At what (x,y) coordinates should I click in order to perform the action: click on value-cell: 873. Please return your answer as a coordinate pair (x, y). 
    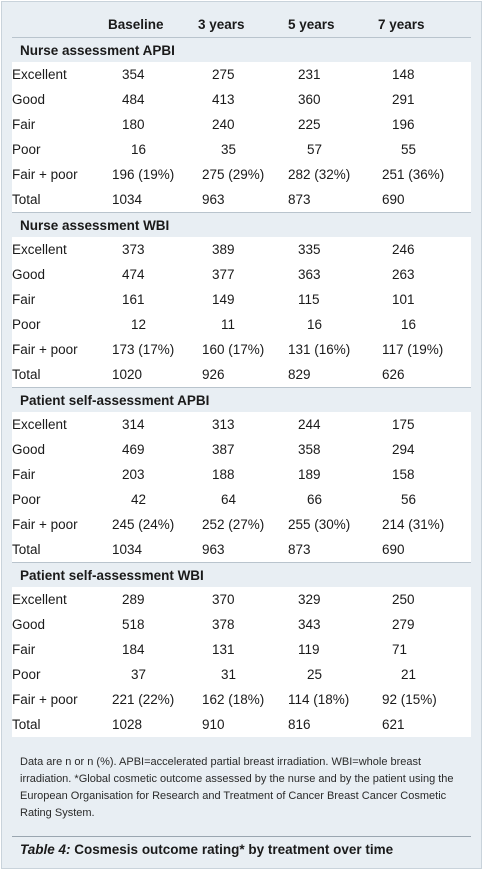
    Looking at the image, I should click on (333, 550).